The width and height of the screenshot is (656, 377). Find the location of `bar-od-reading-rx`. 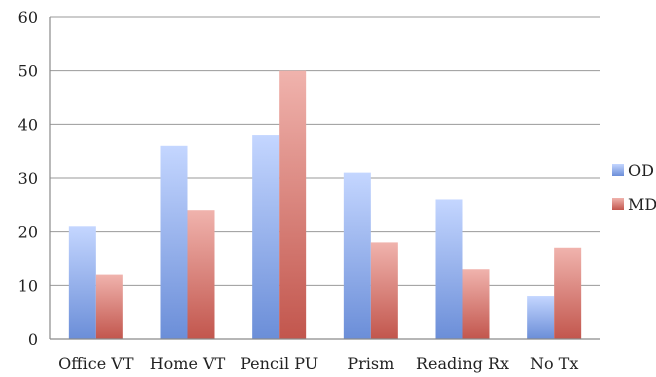

bar-od-reading-rx is located at coordinates (449, 269).